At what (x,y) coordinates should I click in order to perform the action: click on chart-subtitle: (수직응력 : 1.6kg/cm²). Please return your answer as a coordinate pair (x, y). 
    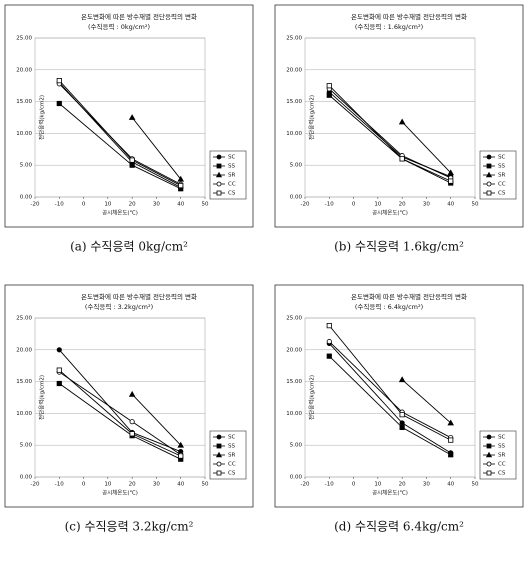
    Looking at the image, I should click on (389, 26).